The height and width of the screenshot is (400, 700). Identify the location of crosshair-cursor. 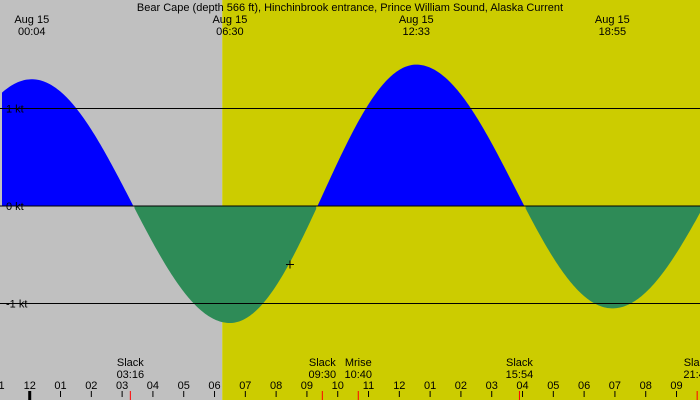
(289, 264).